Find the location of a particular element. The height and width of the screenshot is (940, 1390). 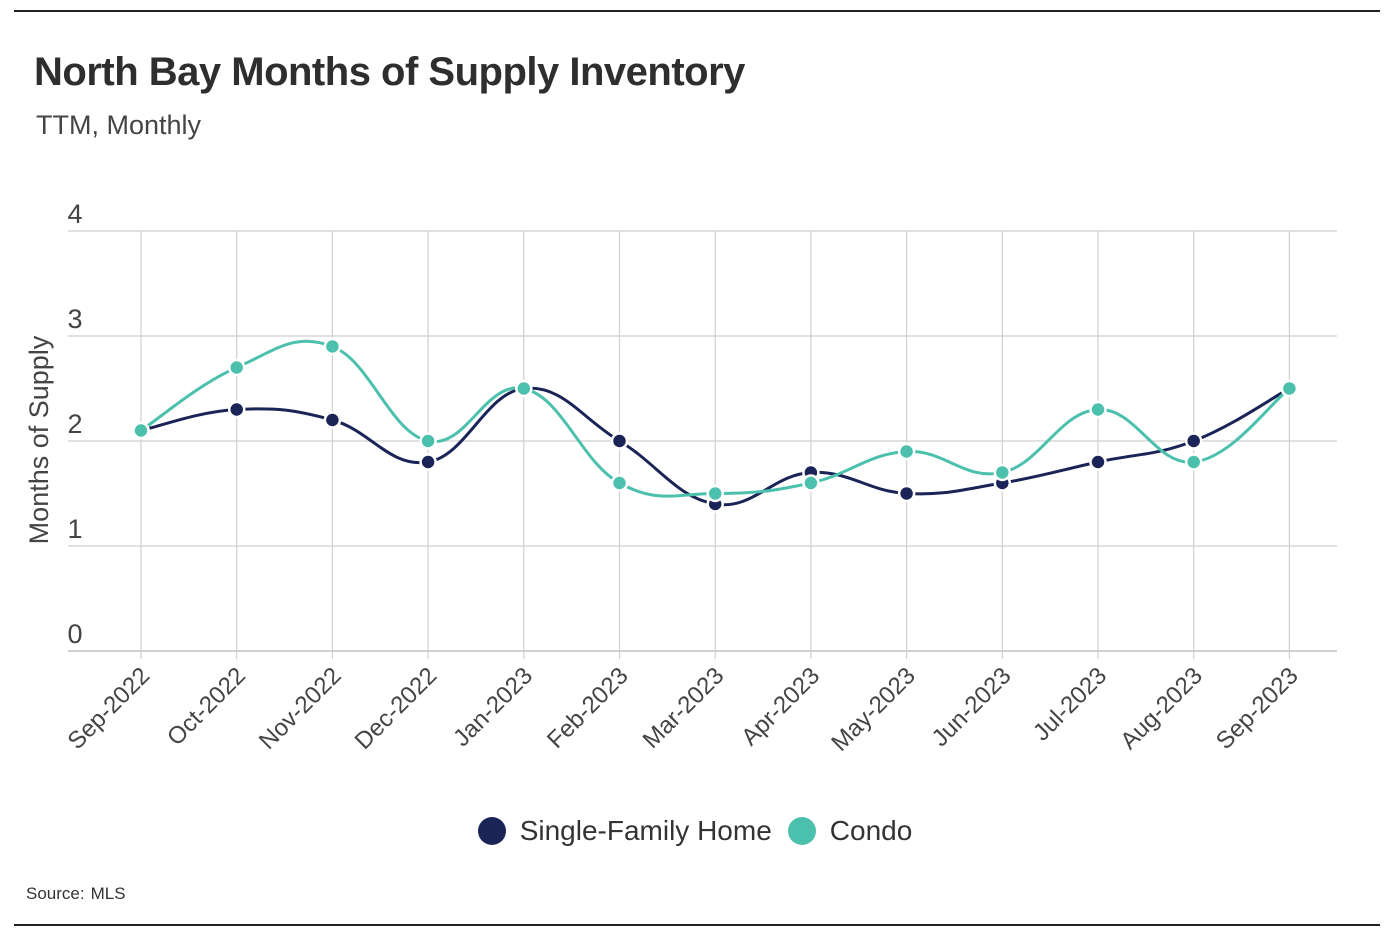

data-point-single-family-home-Jul-2023 is located at coordinates (1098, 462).